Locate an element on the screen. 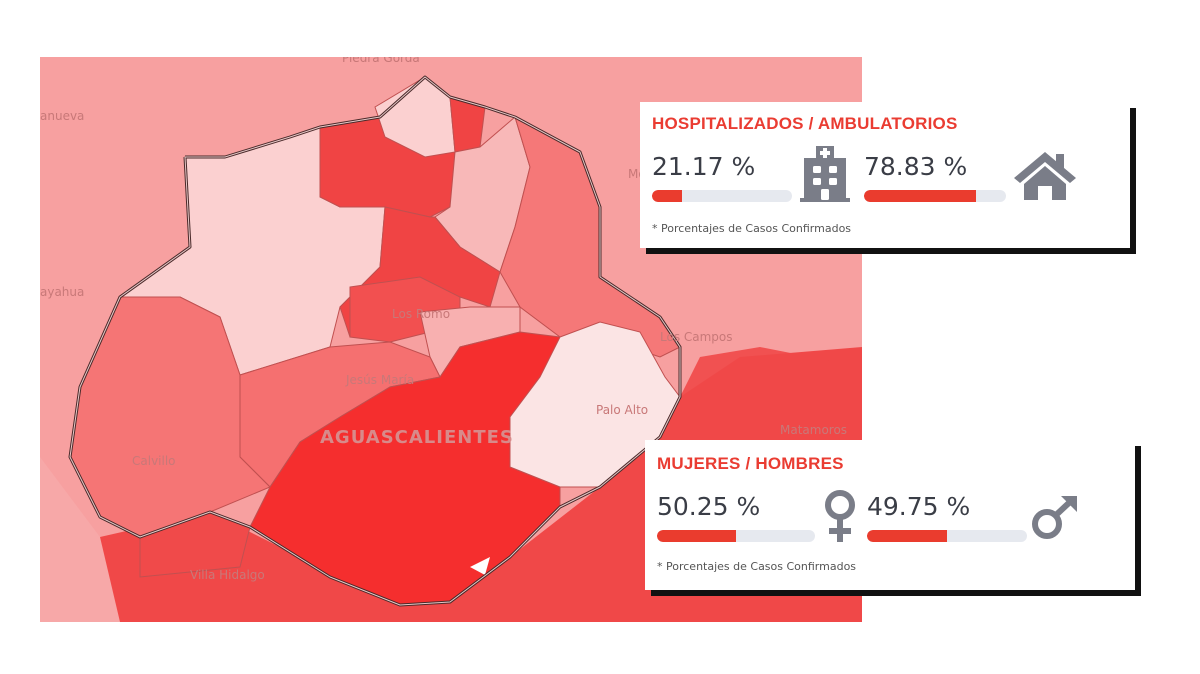  men-progress-fill is located at coordinates (907, 536).